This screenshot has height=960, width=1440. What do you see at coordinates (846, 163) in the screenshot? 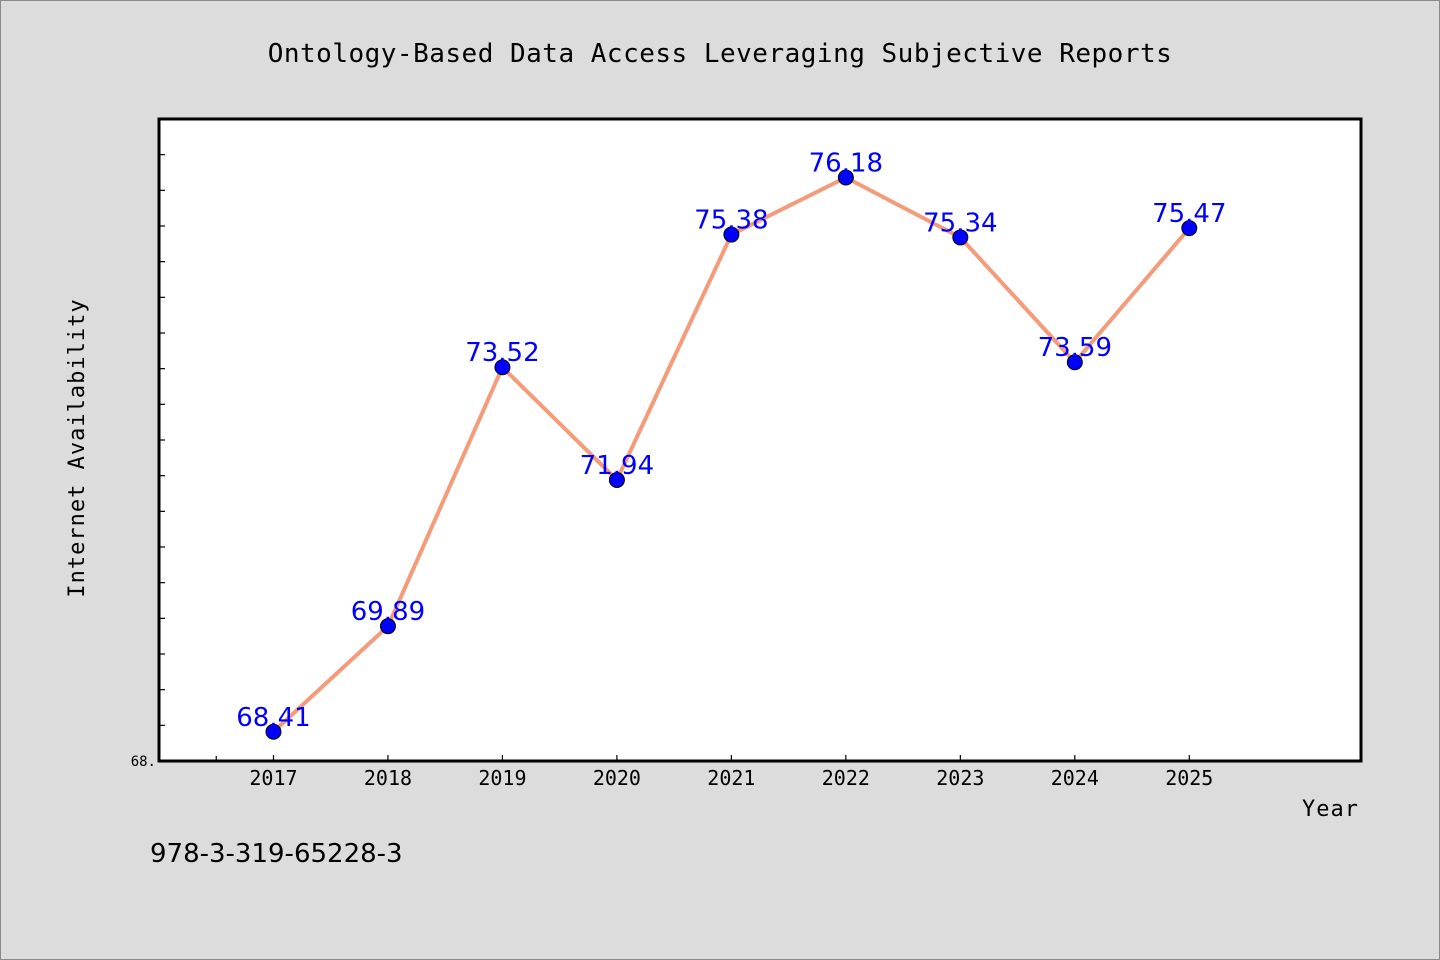
I see `data-label: 76.18` at bounding box center [846, 163].